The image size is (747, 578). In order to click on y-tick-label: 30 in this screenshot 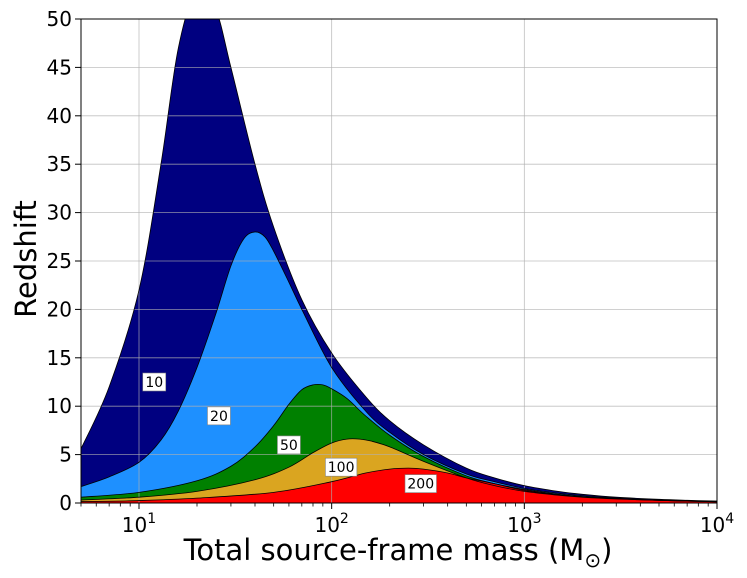, I will do `click(59, 213)`.